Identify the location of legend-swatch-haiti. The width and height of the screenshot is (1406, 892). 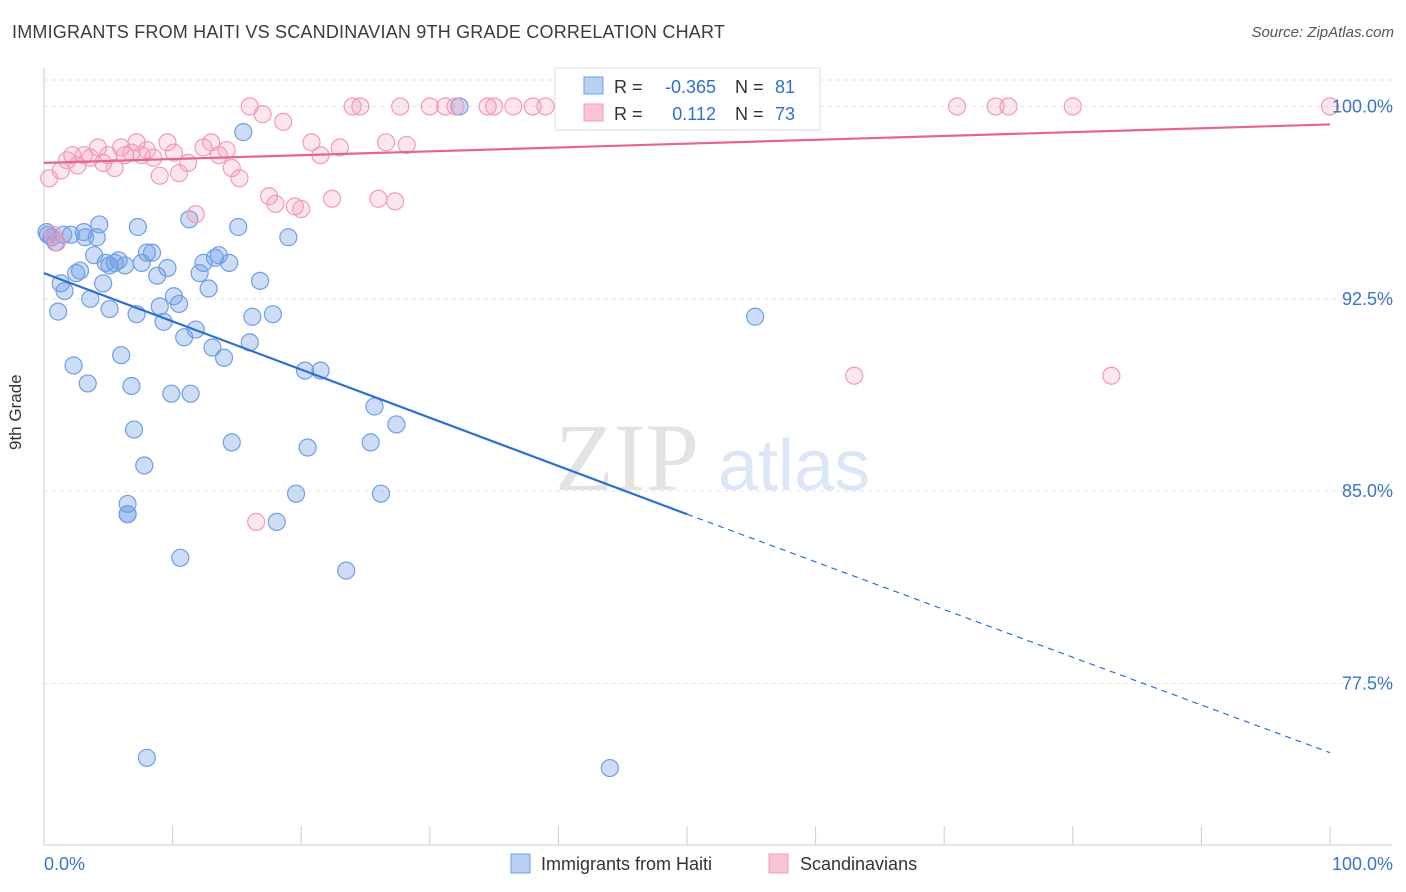
(520, 863).